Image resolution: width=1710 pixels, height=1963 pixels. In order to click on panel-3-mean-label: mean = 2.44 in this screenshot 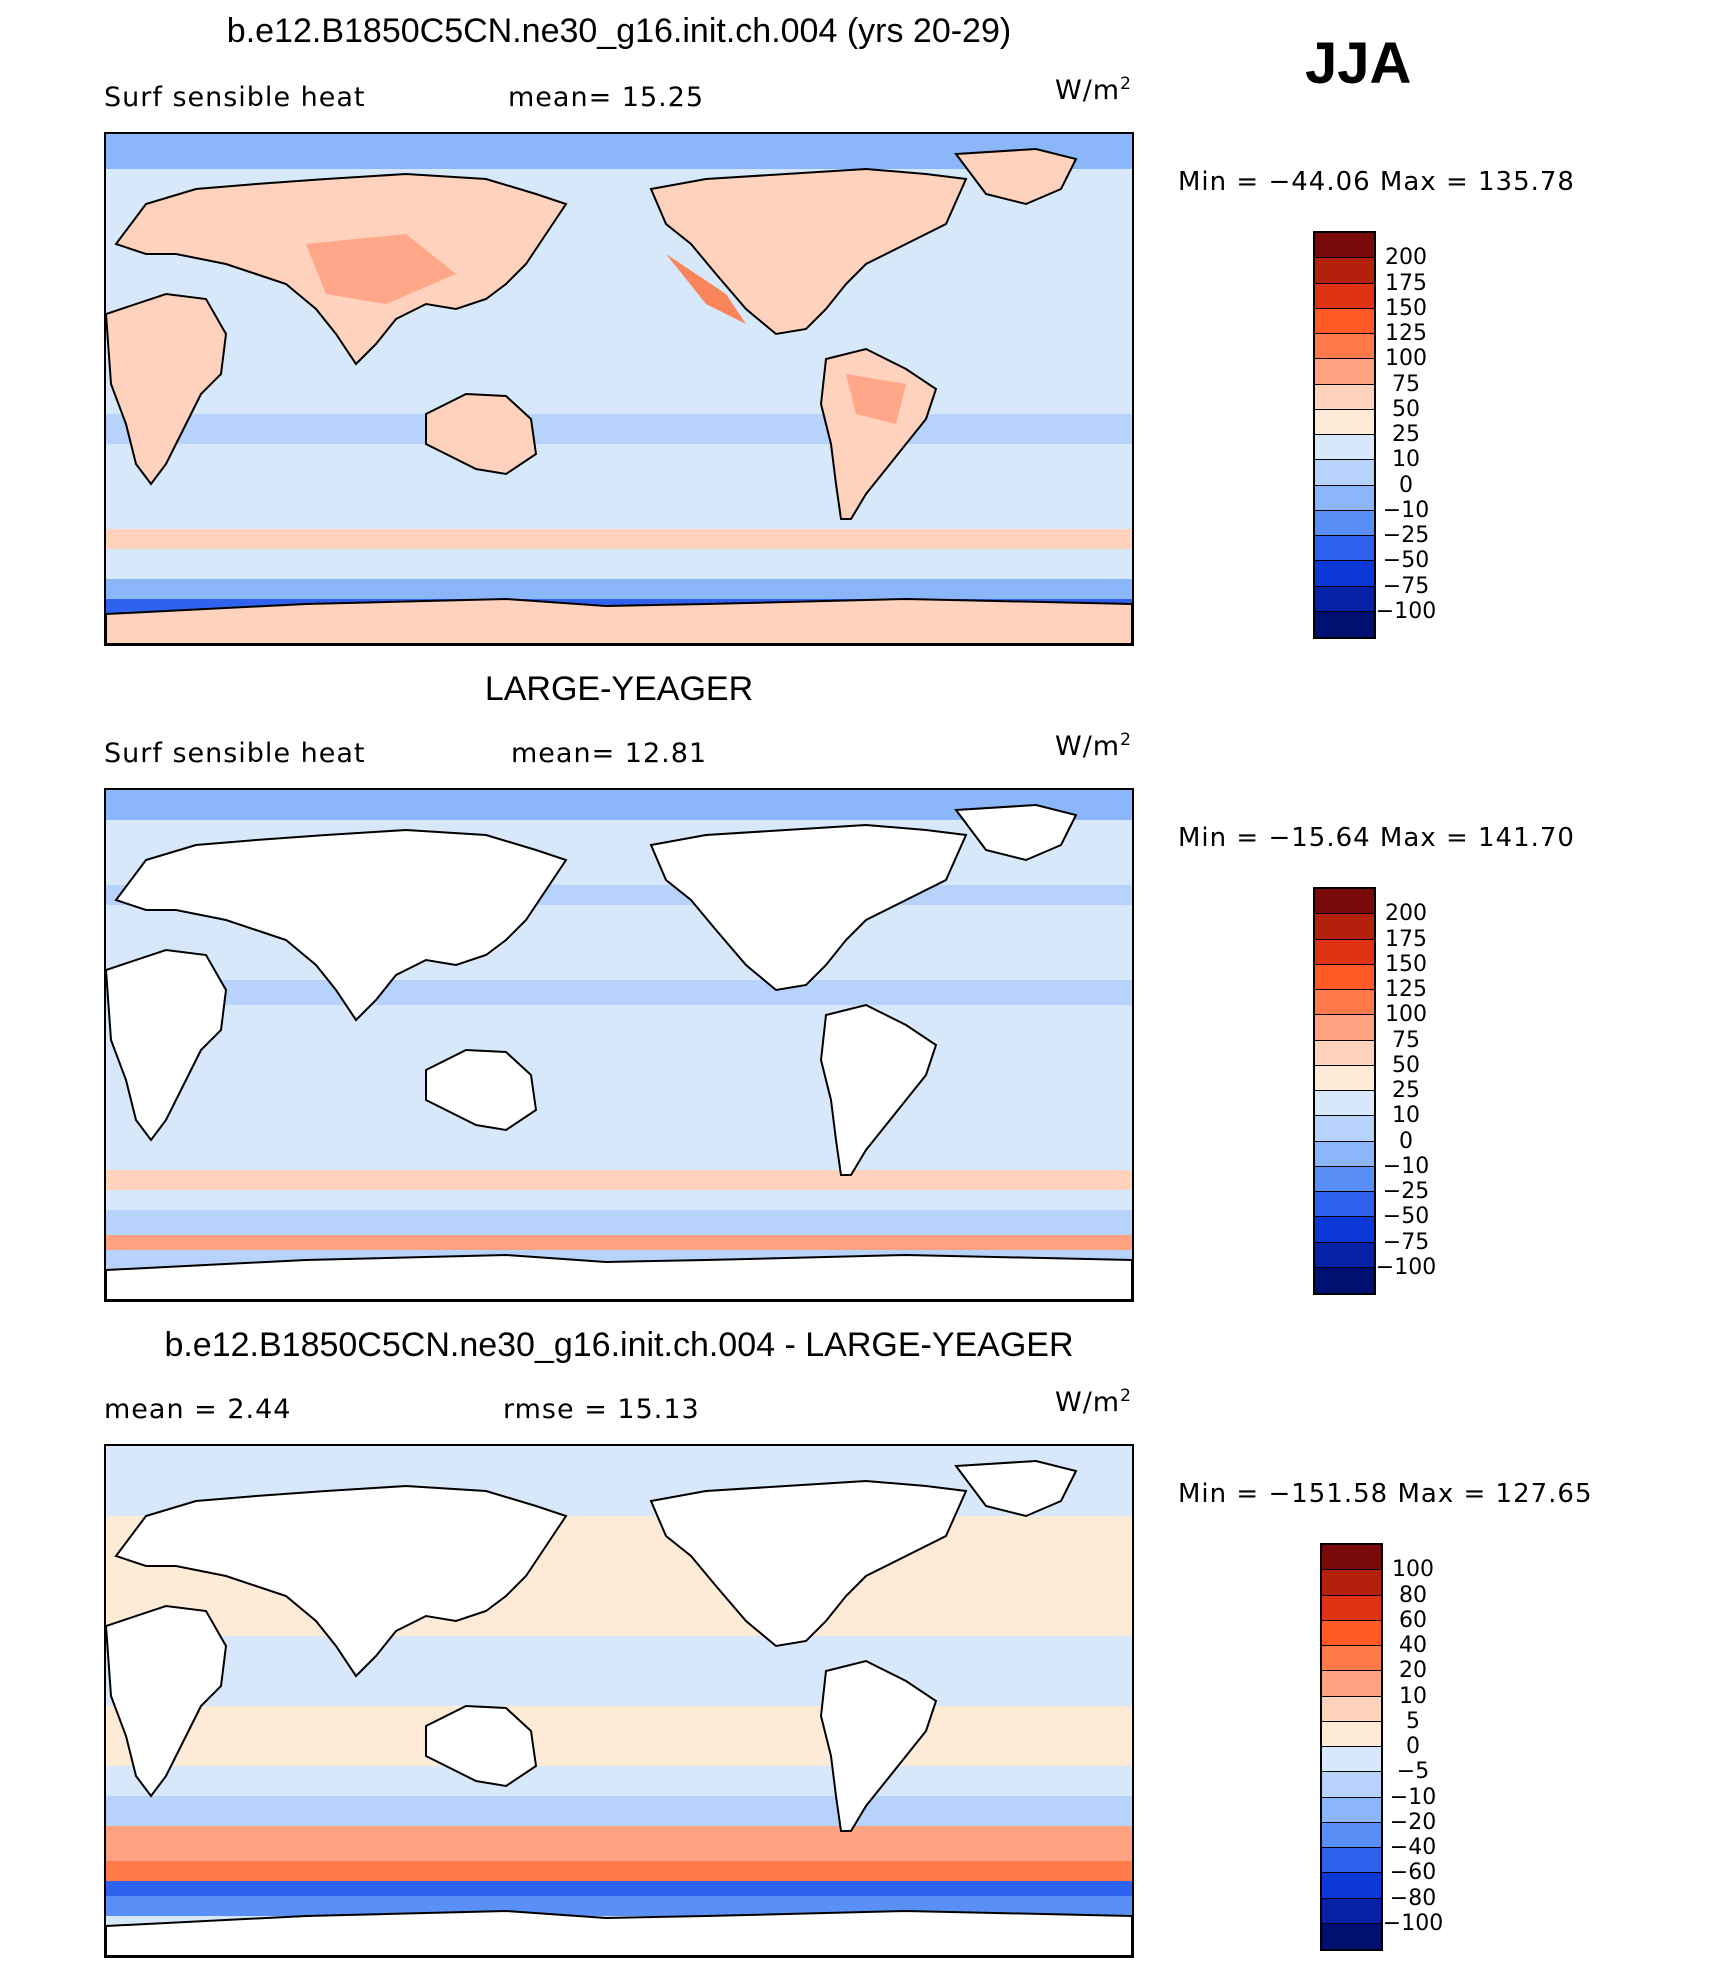, I will do `click(198, 1409)`.